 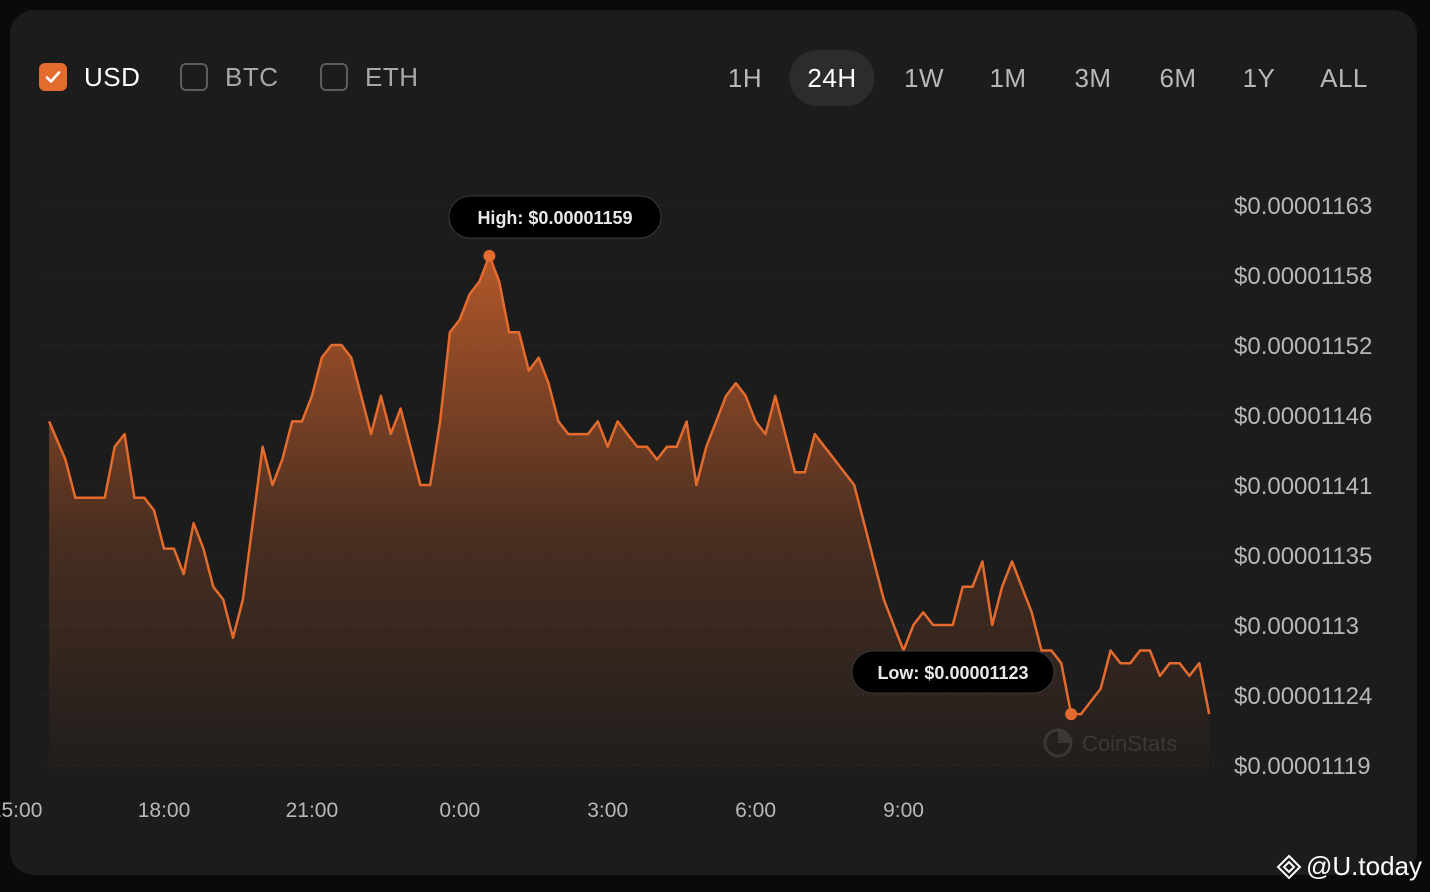 What do you see at coordinates (1303, 556) in the screenshot?
I see `y-tick-label: $0.00001135` at bounding box center [1303, 556].